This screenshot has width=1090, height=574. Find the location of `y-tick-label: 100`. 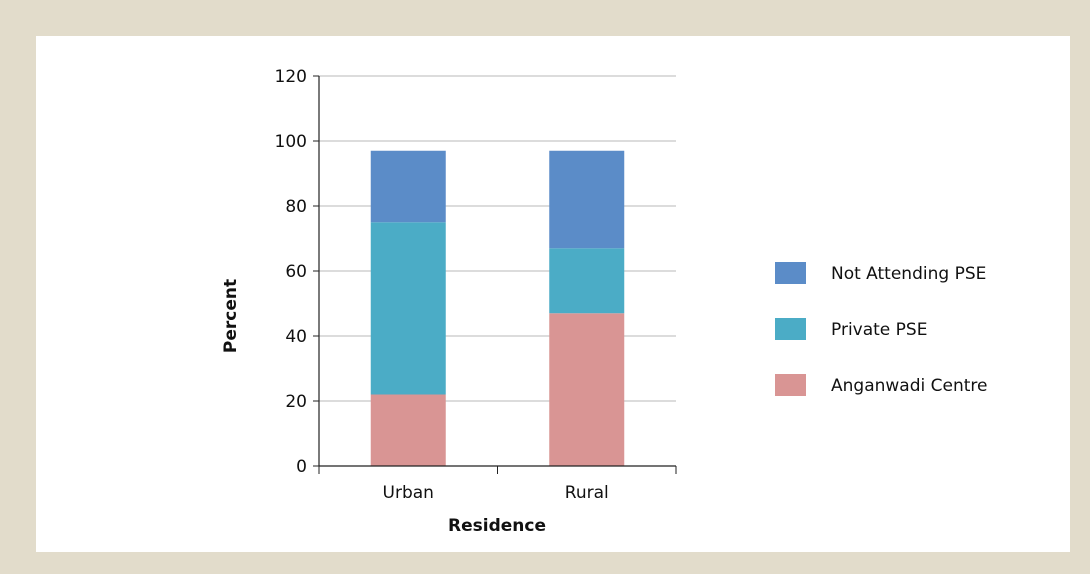

y-tick-label: 100 is located at coordinates (291, 142).